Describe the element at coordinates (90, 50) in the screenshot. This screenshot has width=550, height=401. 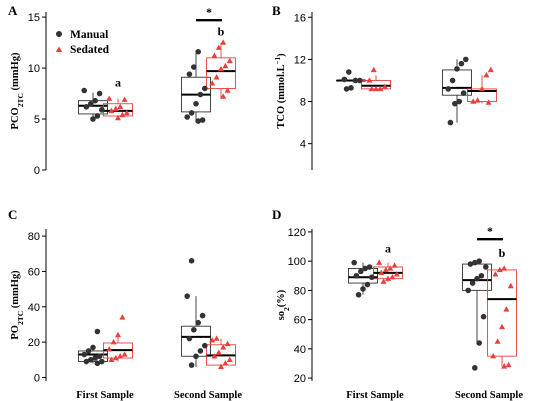
I see `legend-label-sedated: Sedated` at that location.